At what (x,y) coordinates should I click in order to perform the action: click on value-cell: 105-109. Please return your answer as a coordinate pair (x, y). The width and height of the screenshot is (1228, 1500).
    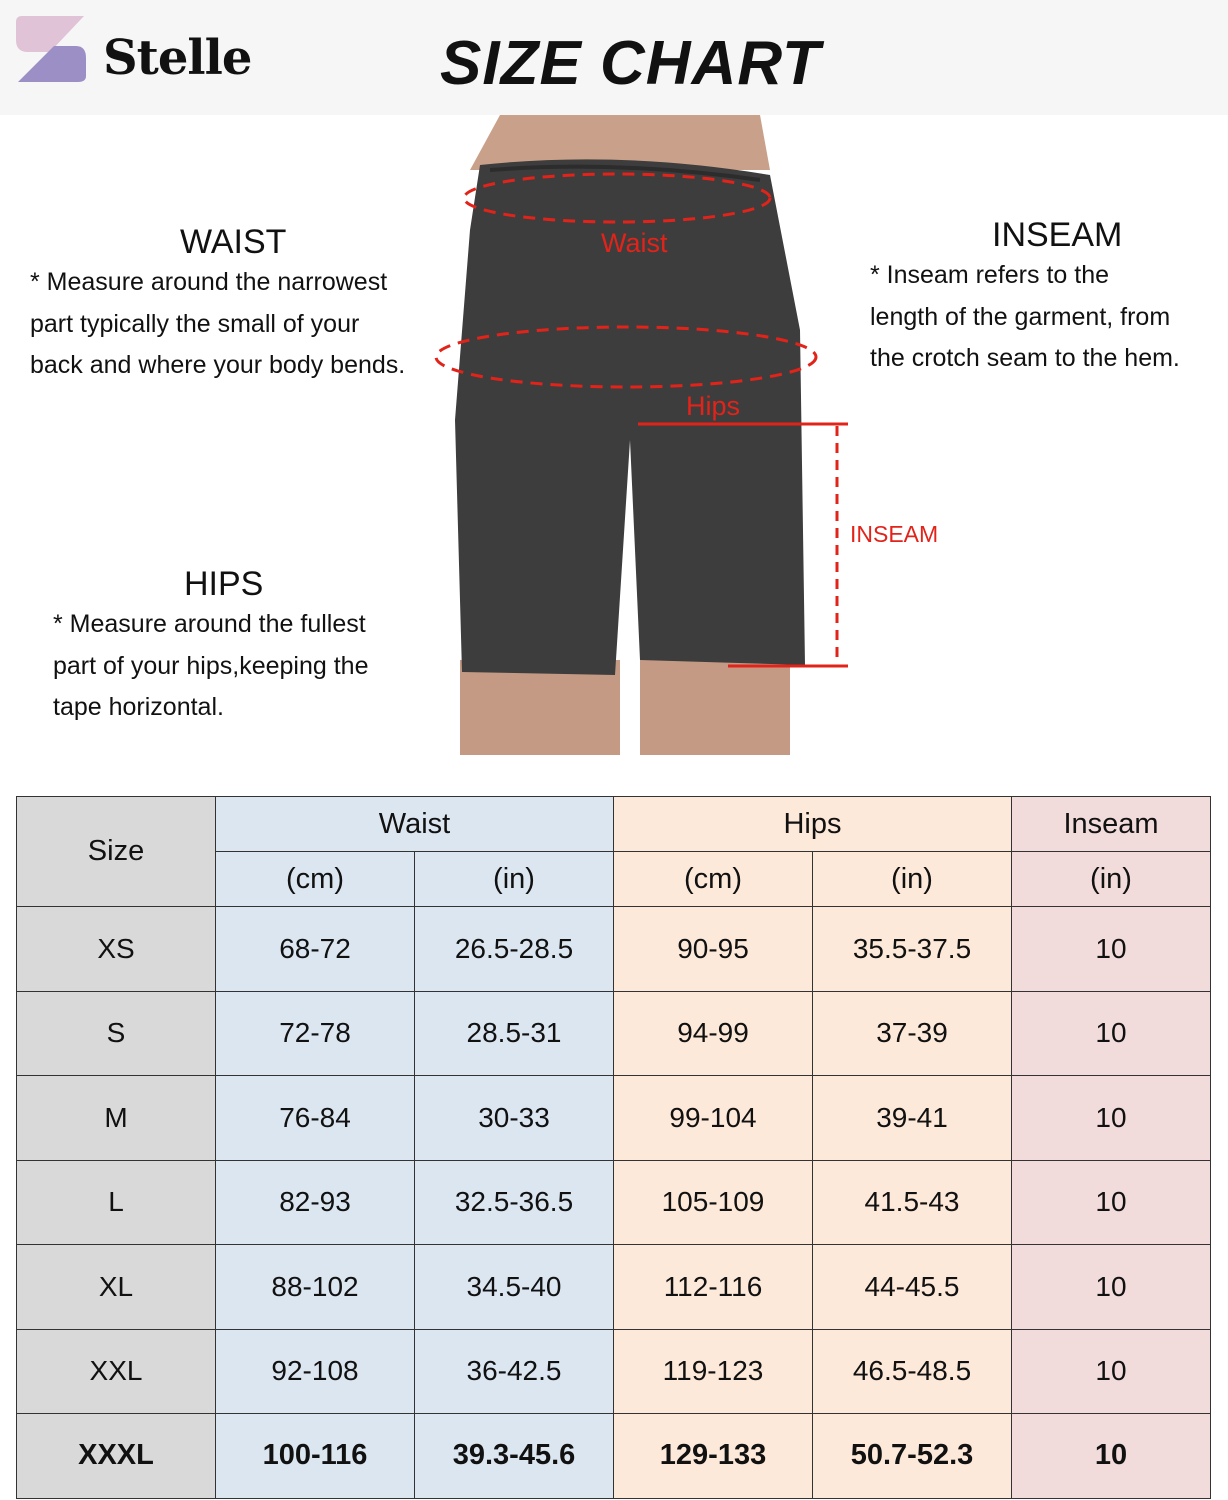
    Looking at the image, I should click on (713, 1202).